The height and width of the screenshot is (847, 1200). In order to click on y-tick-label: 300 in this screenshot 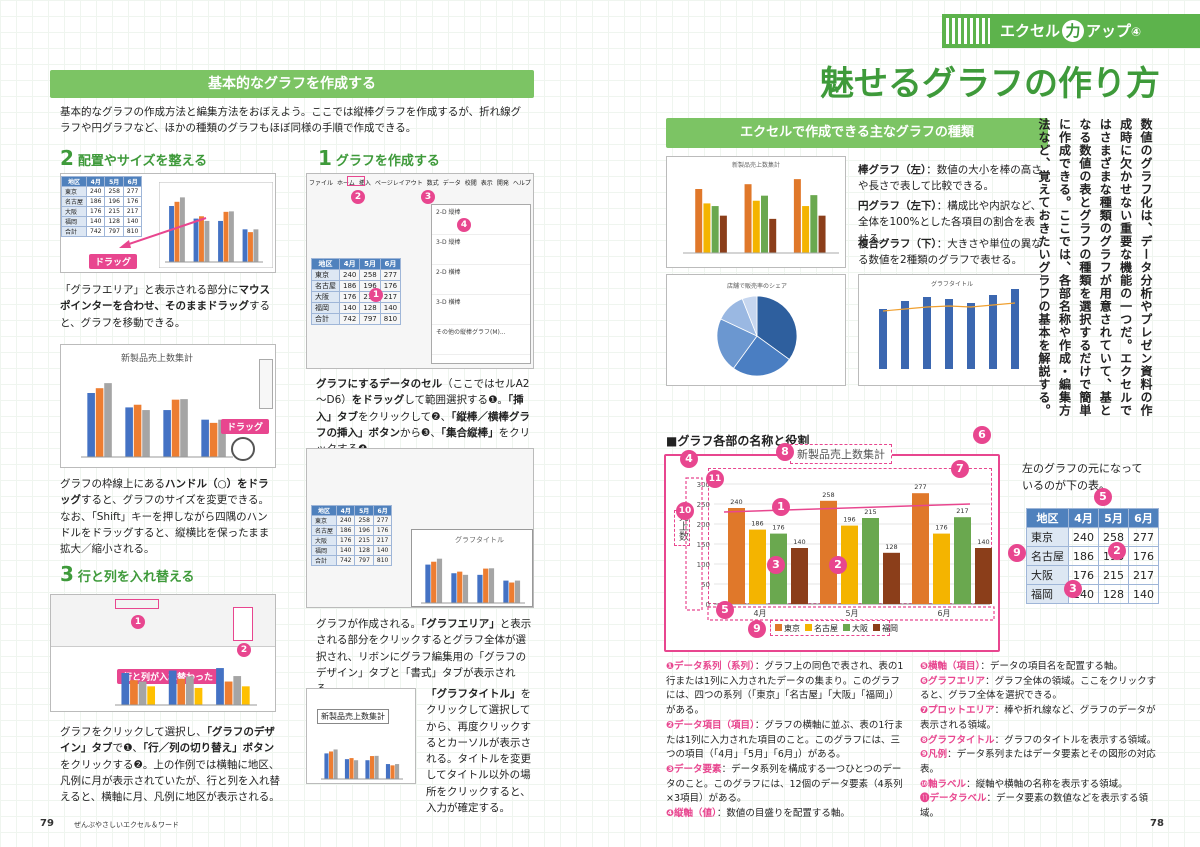, I will do `click(703, 485)`.